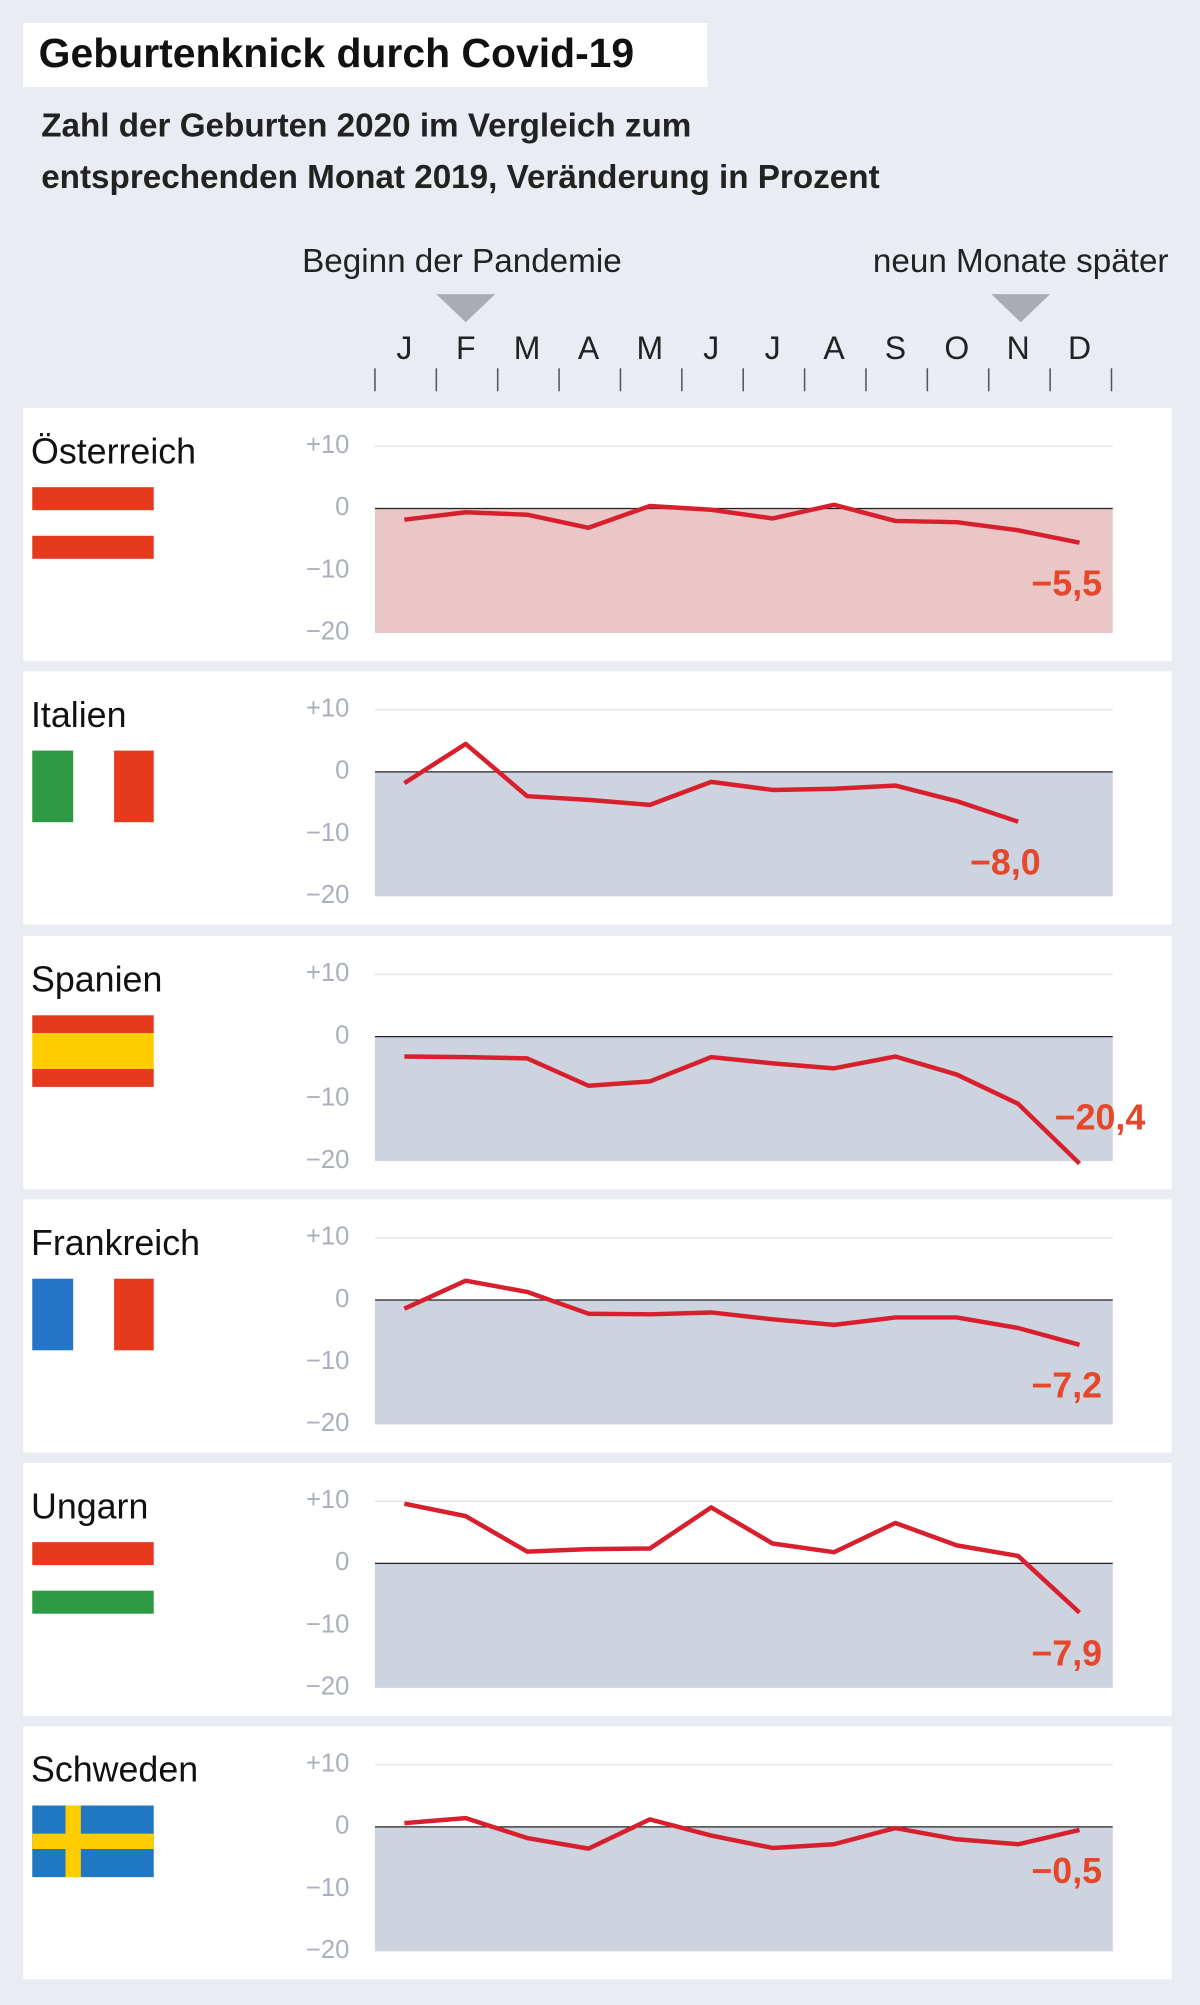 The width and height of the screenshot is (1200, 2005). What do you see at coordinates (1066, 1654) in the screenshot?
I see `value-label: −7,9` at bounding box center [1066, 1654].